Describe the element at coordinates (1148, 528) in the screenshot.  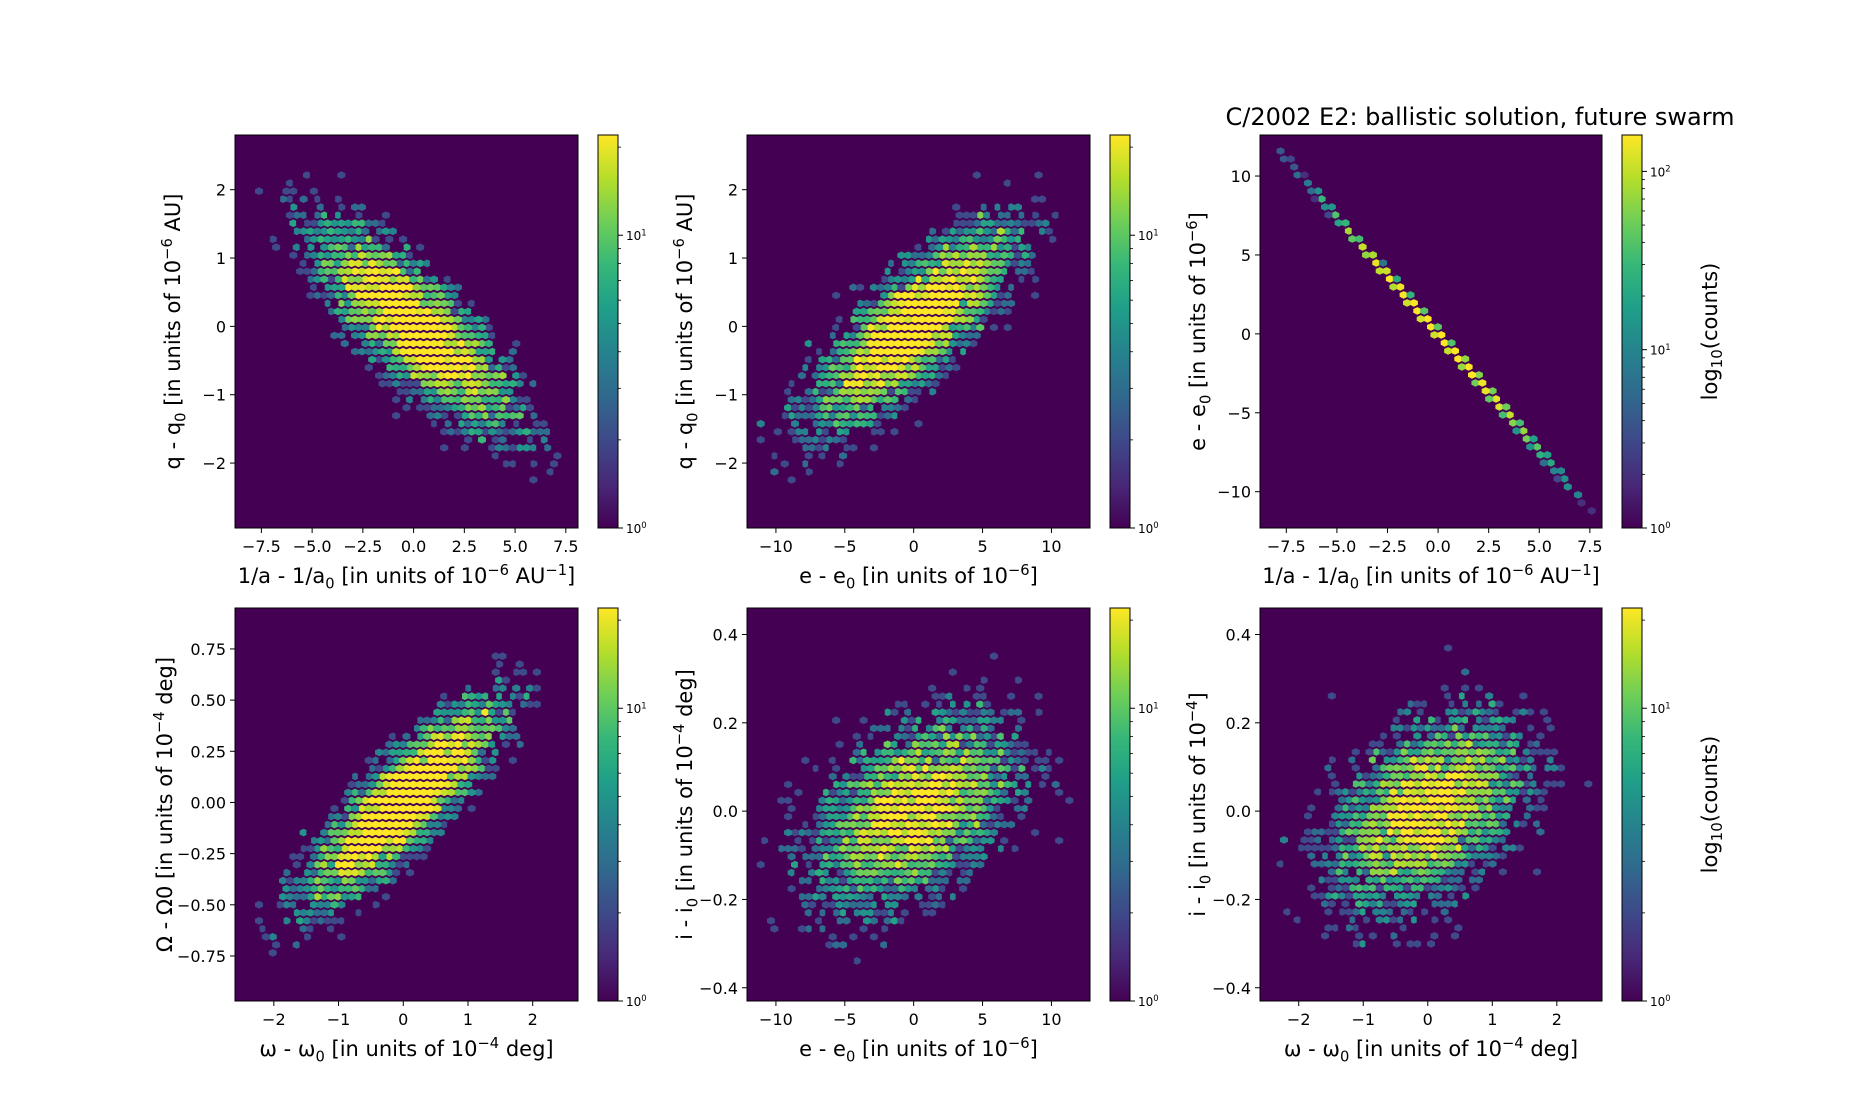
I see `colorbar-tick-label: 100` at that location.